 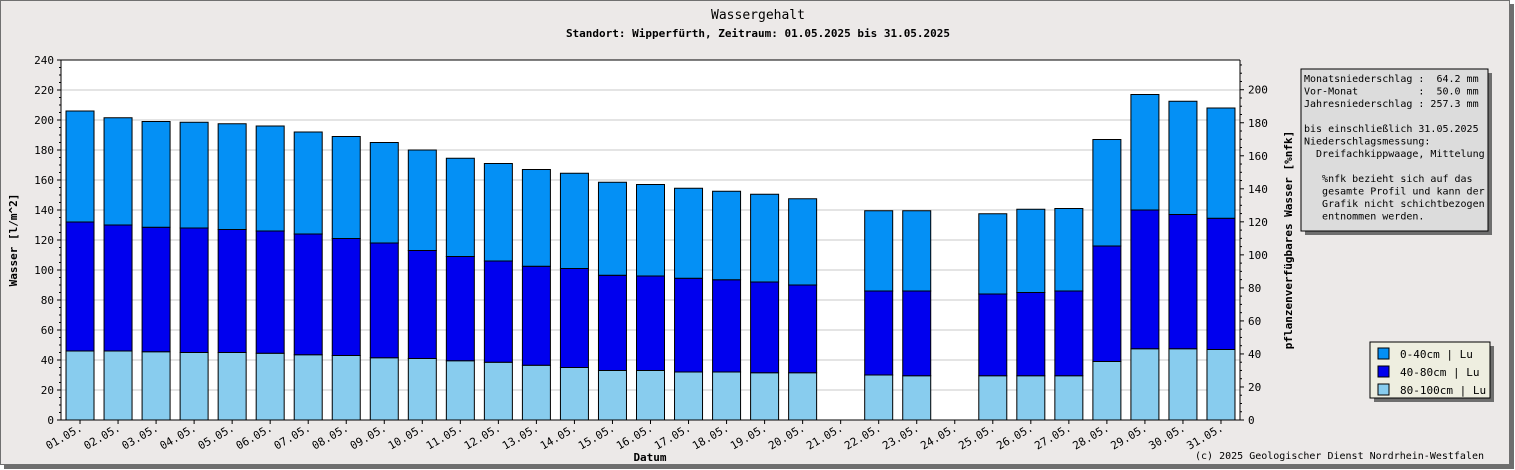 I want to click on x-tick-label: 24.05., so click(x=938, y=436).